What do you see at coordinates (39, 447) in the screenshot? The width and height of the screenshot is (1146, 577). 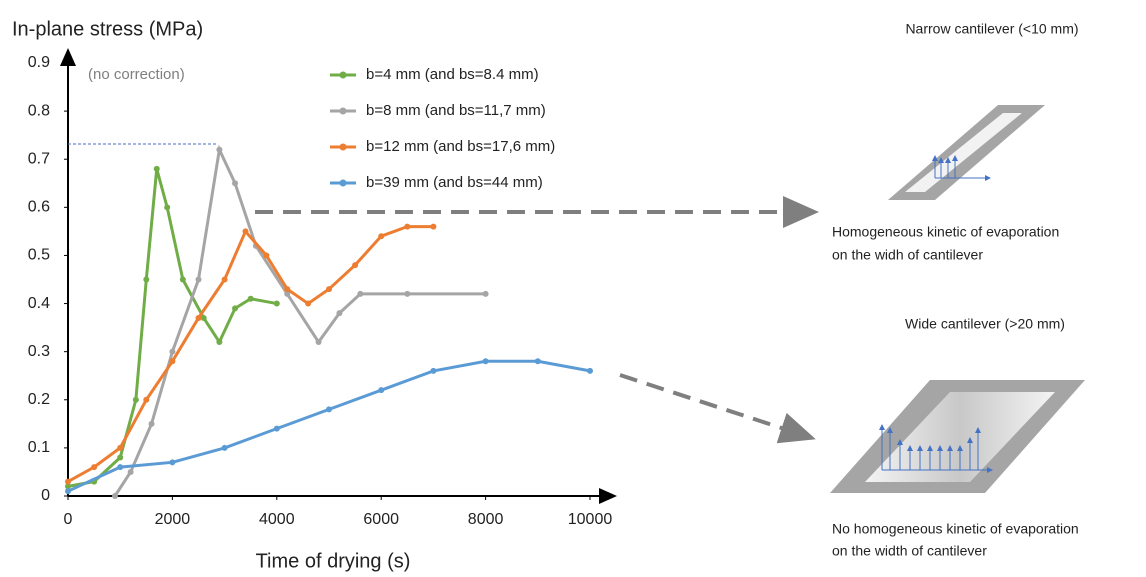 I see `y-tick-label: 0.1` at bounding box center [39, 447].